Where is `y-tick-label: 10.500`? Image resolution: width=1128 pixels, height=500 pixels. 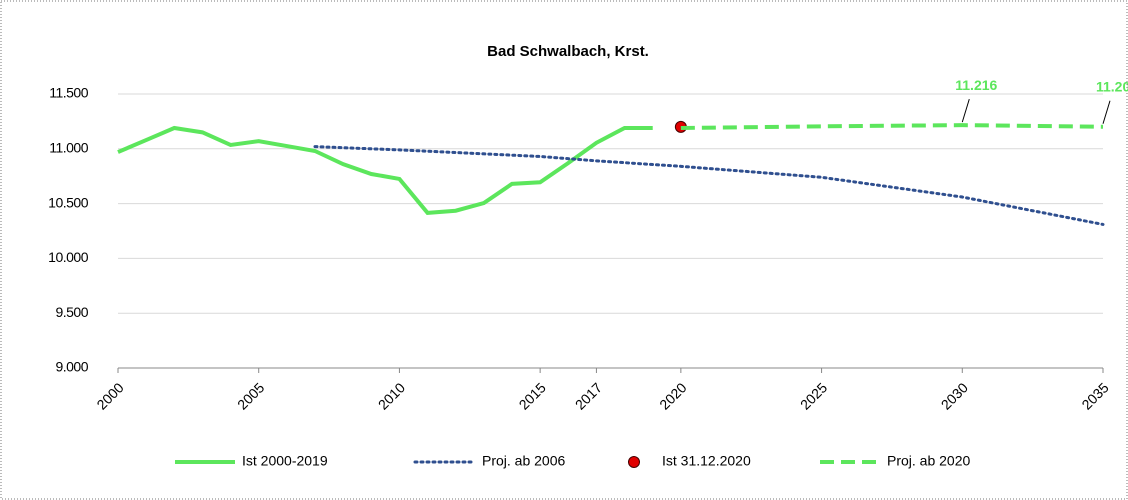
y-tick-label: 10.500 is located at coordinates (68, 202).